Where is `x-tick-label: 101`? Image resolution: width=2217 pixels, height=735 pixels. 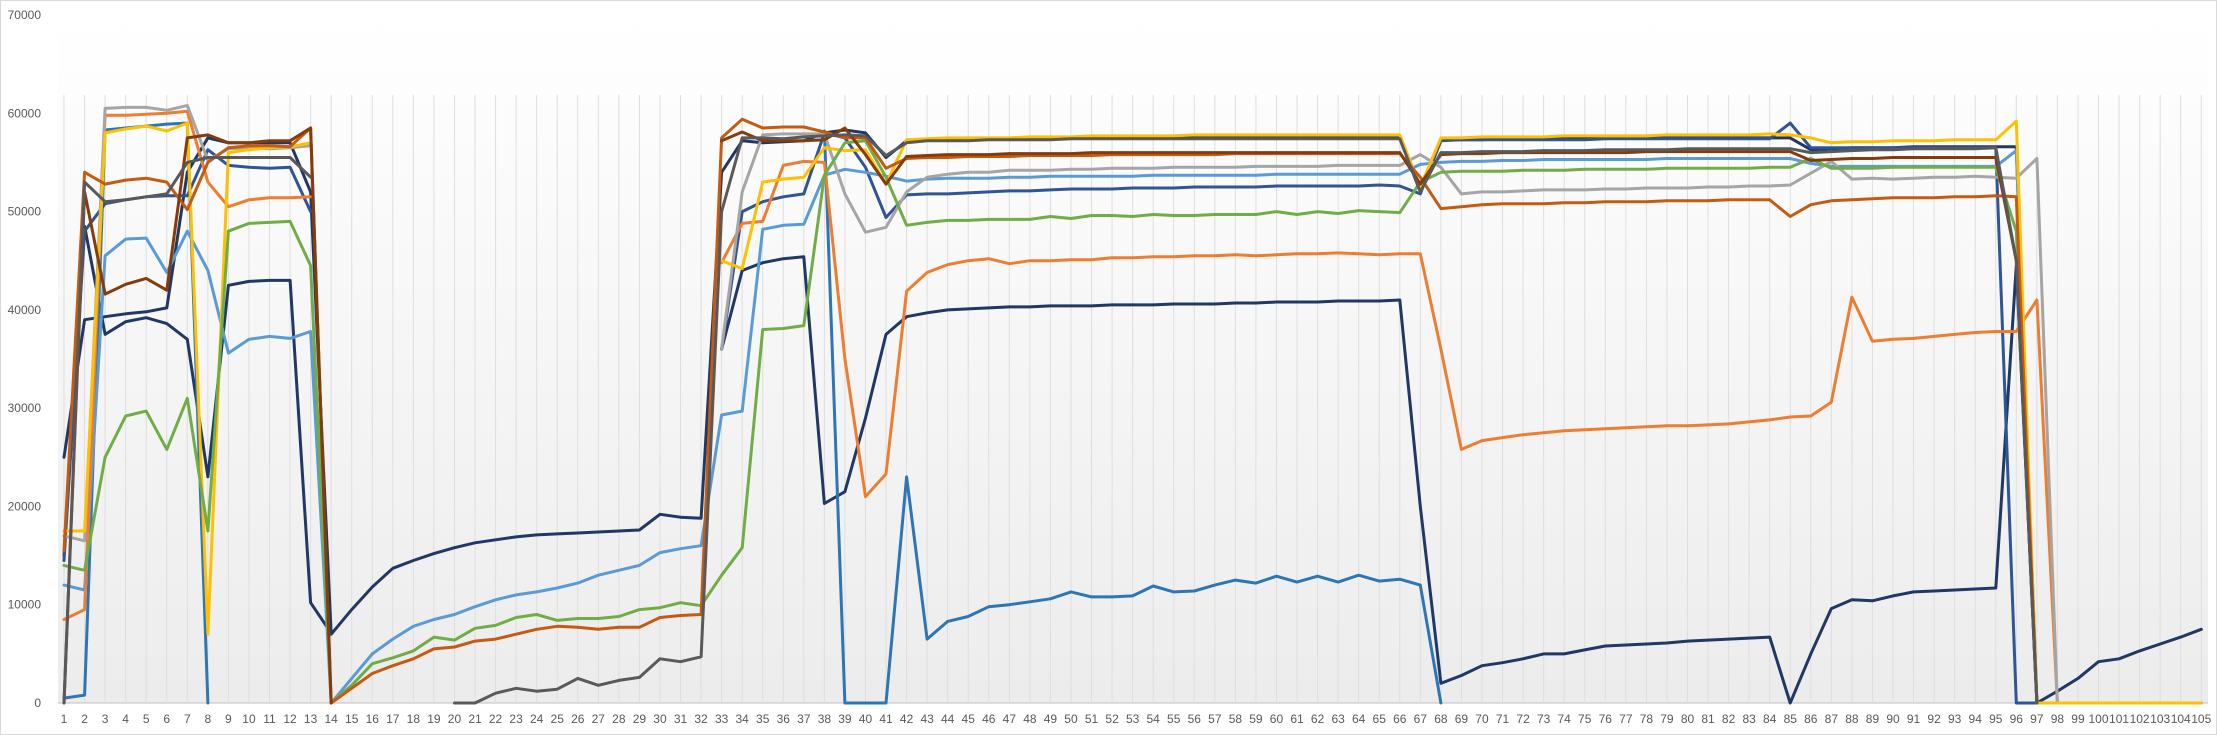 x-tick-label: 101 is located at coordinates (2119, 719).